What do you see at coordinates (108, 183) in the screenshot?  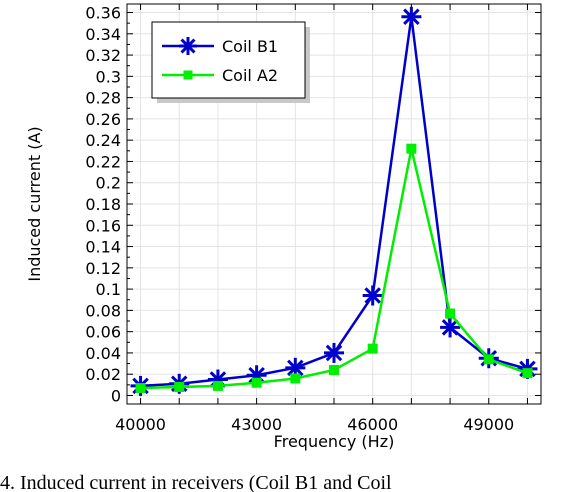 I see `y-tick-label: 0.2` at bounding box center [108, 183].